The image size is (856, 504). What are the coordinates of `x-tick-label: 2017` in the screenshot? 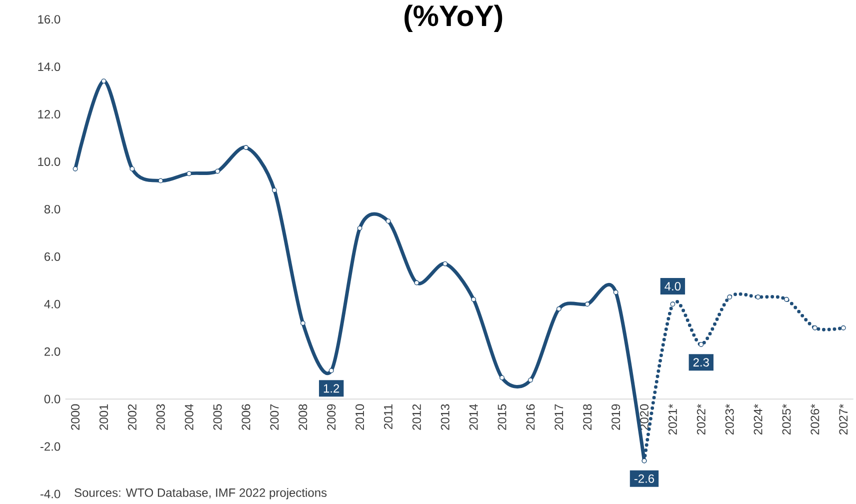 It's located at (559, 417).